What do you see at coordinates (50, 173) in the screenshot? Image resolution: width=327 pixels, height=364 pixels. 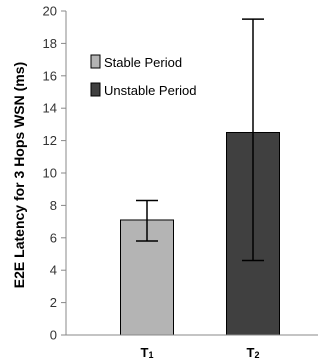 I see `y-tick-label: 10` at bounding box center [50, 173].